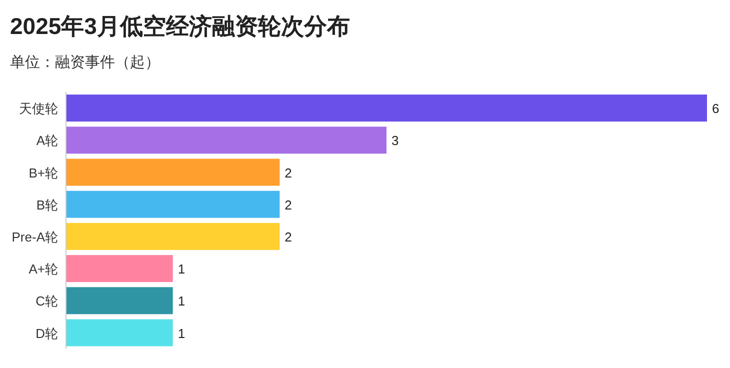  What do you see at coordinates (43, 172) in the screenshot?
I see `category-label: B+轮` at bounding box center [43, 172].